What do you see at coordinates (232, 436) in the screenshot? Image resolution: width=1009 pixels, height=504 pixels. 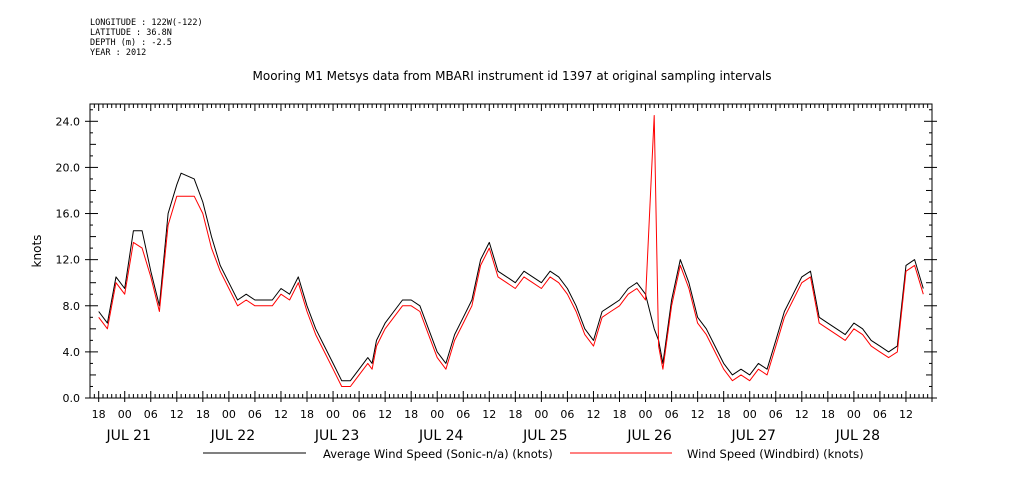 I see `day-label: JUL 22` at bounding box center [232, 436].